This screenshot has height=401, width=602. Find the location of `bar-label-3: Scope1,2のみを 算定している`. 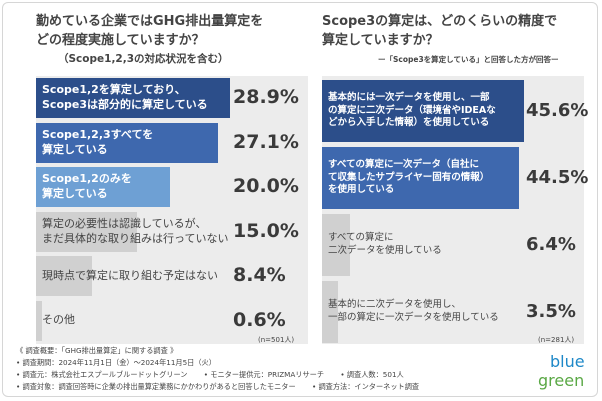

bar-label-3: Scope1,2のみを 算定している is located at coordinates (87, 187).